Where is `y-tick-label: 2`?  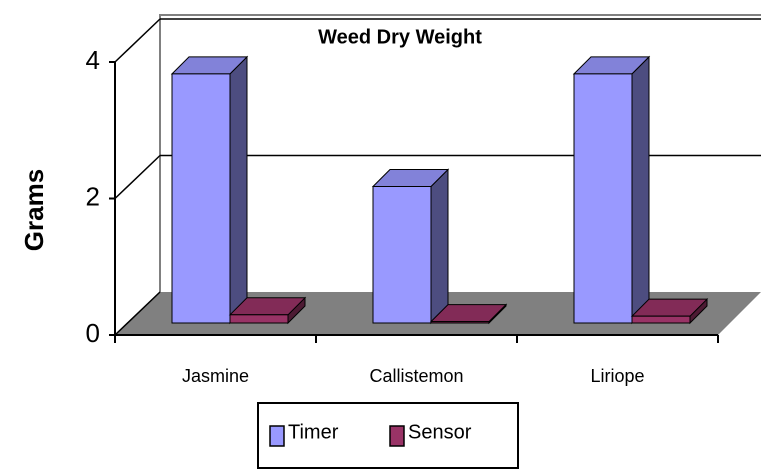
y-tick-label: 2 is located at coordinates (93, 196).